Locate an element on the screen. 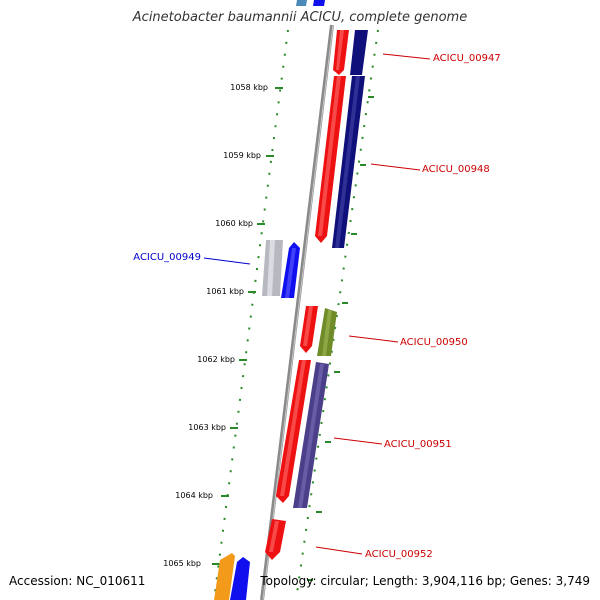  gene-label-acicu-00947: ACICU_00947 is located at coordinates (467, 58).